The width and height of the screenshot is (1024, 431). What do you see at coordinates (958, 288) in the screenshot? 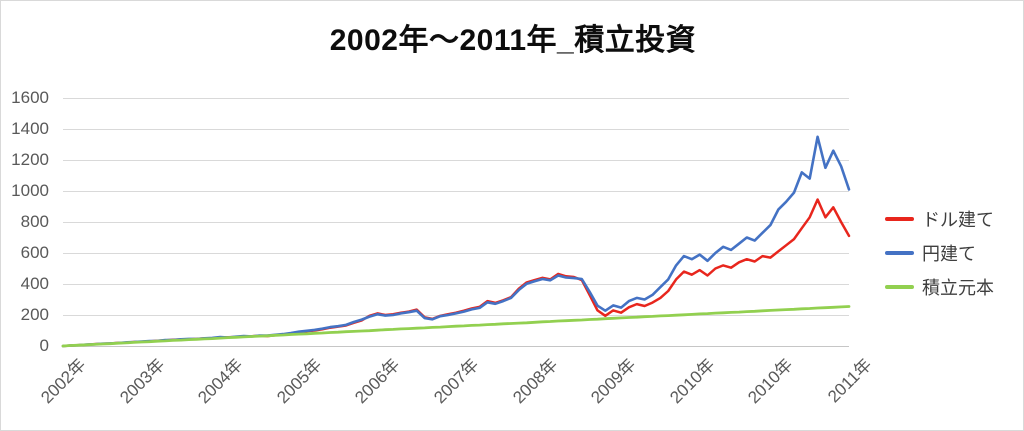
I see `legend-label: 積立元本` at bounding box center [958, 288].